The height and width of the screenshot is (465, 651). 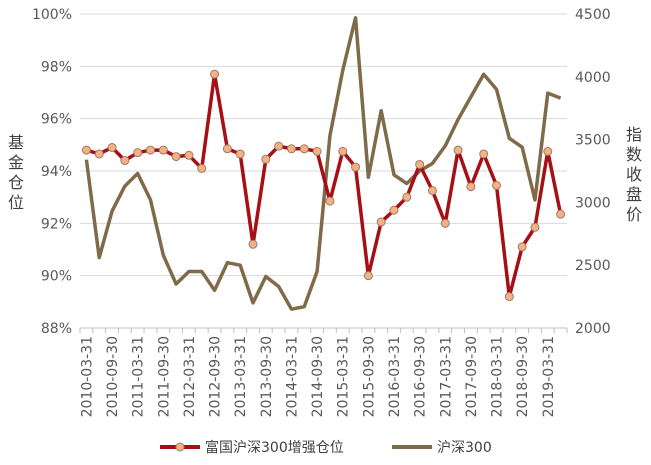 I want to click on left-tick-label: 92%, so click(x=56, y=224).